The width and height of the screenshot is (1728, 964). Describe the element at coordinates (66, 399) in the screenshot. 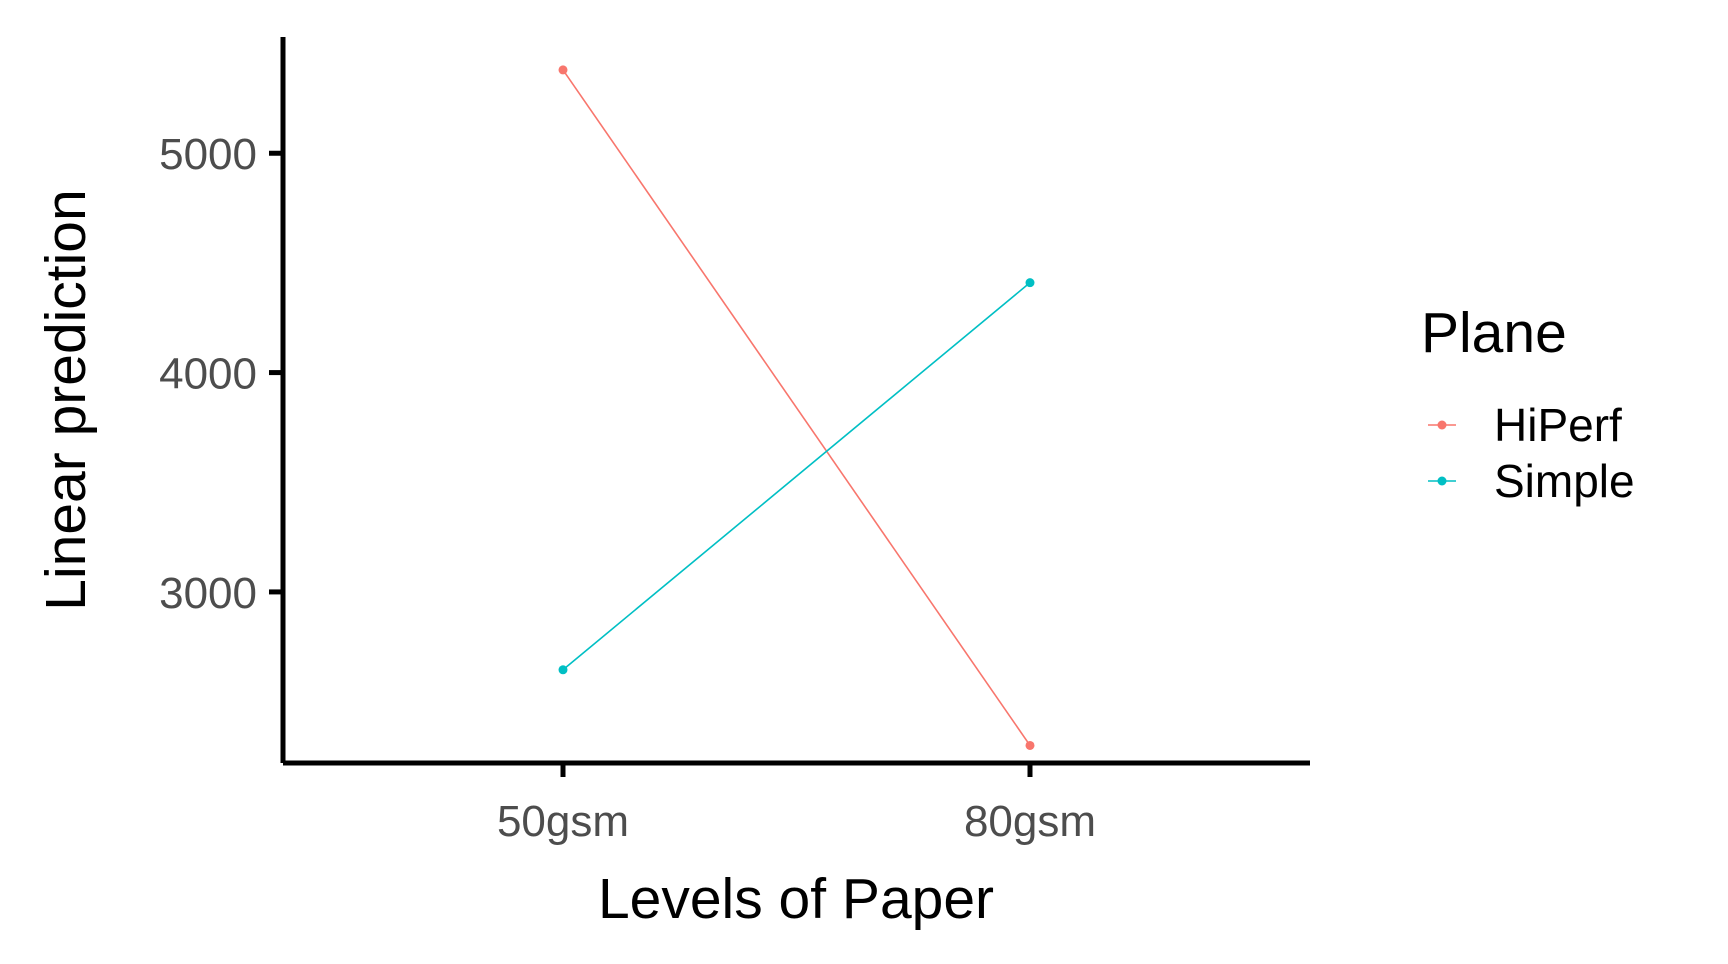

I see `y-axis-title: Linear prediction` at that location.